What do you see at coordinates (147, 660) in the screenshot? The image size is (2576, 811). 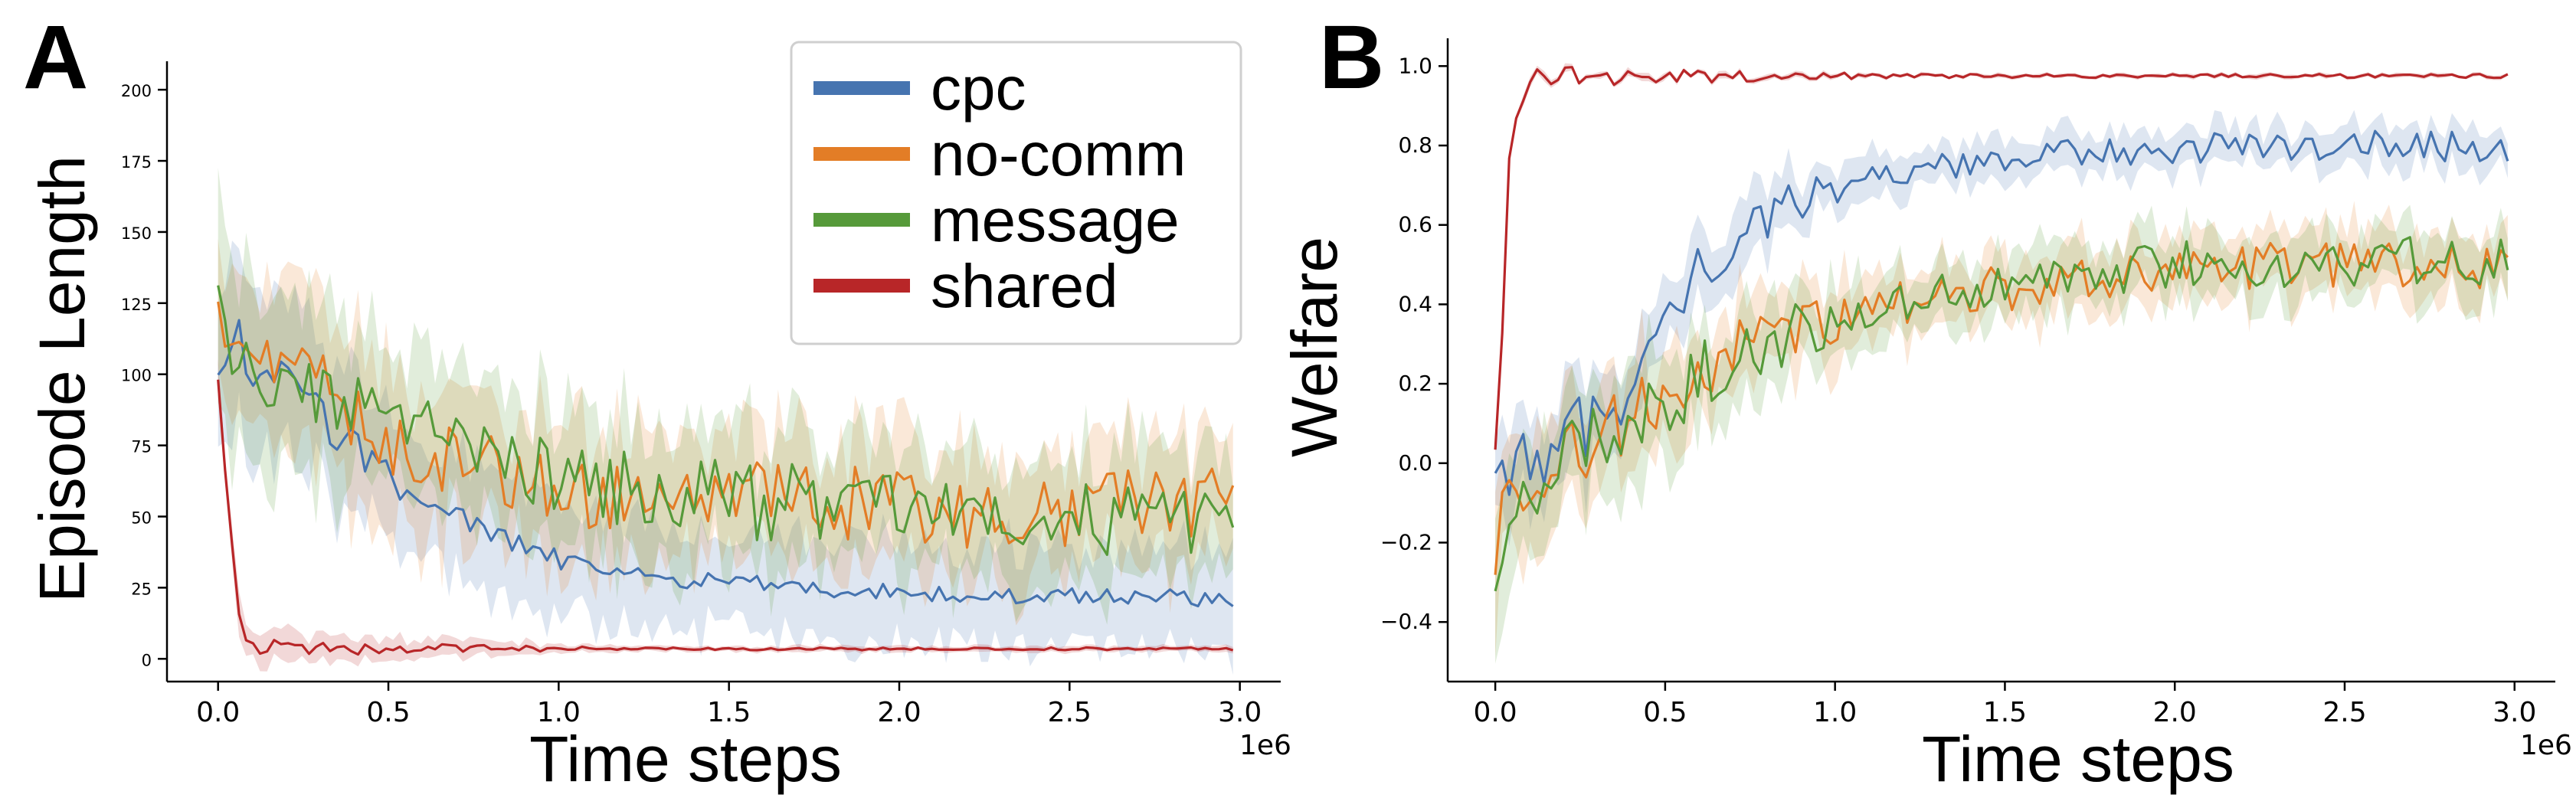 I see `y-tick-label: 0` at bounding box center [147, 660].